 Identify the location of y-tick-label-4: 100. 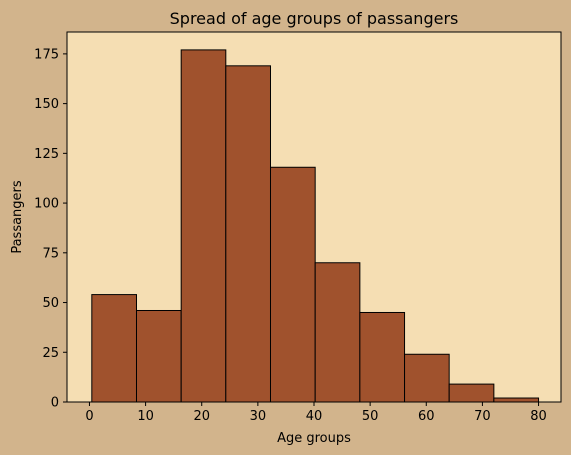
(46, 204).